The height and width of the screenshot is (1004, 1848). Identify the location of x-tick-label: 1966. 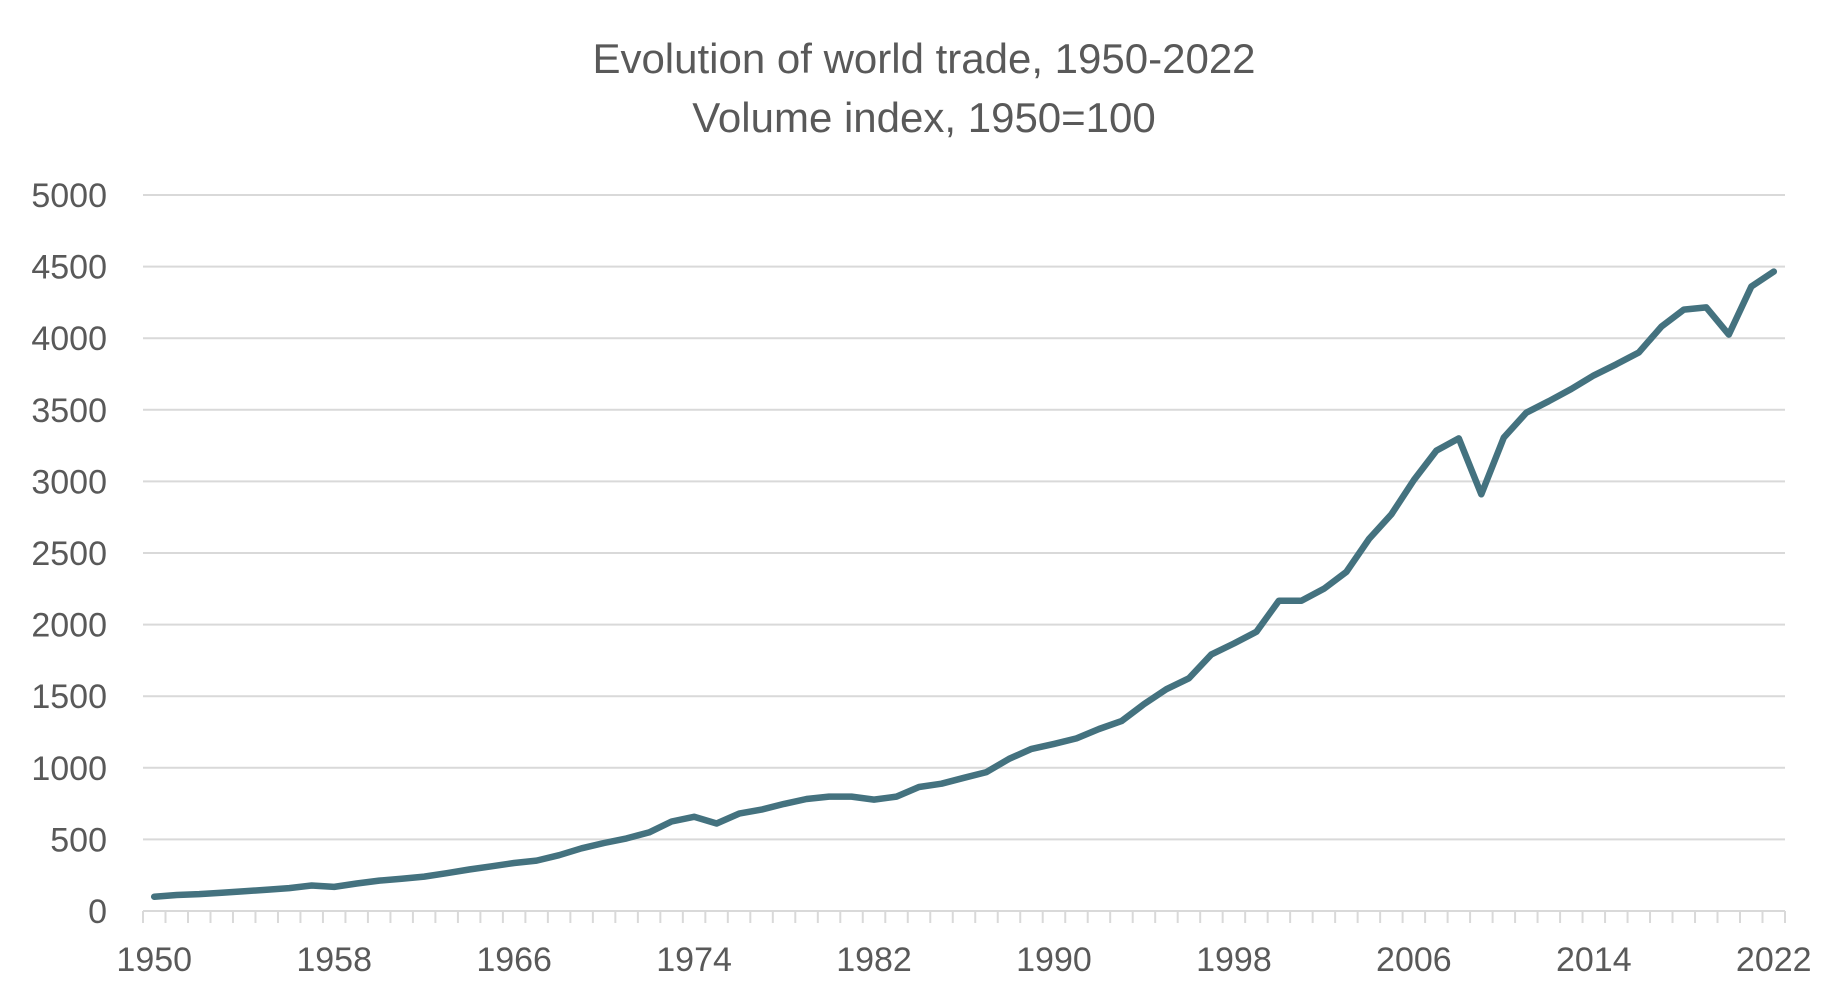
(514, 960).